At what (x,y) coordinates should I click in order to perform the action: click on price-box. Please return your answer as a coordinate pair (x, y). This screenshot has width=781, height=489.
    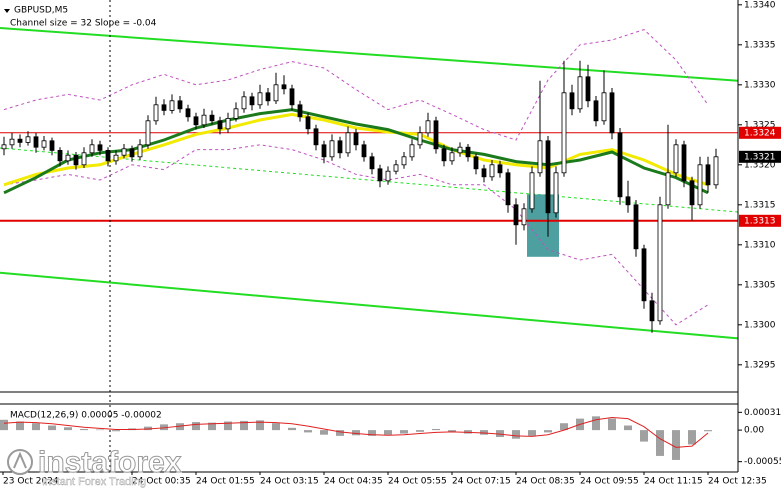
    Looking at the image, I should click on (760, 156).